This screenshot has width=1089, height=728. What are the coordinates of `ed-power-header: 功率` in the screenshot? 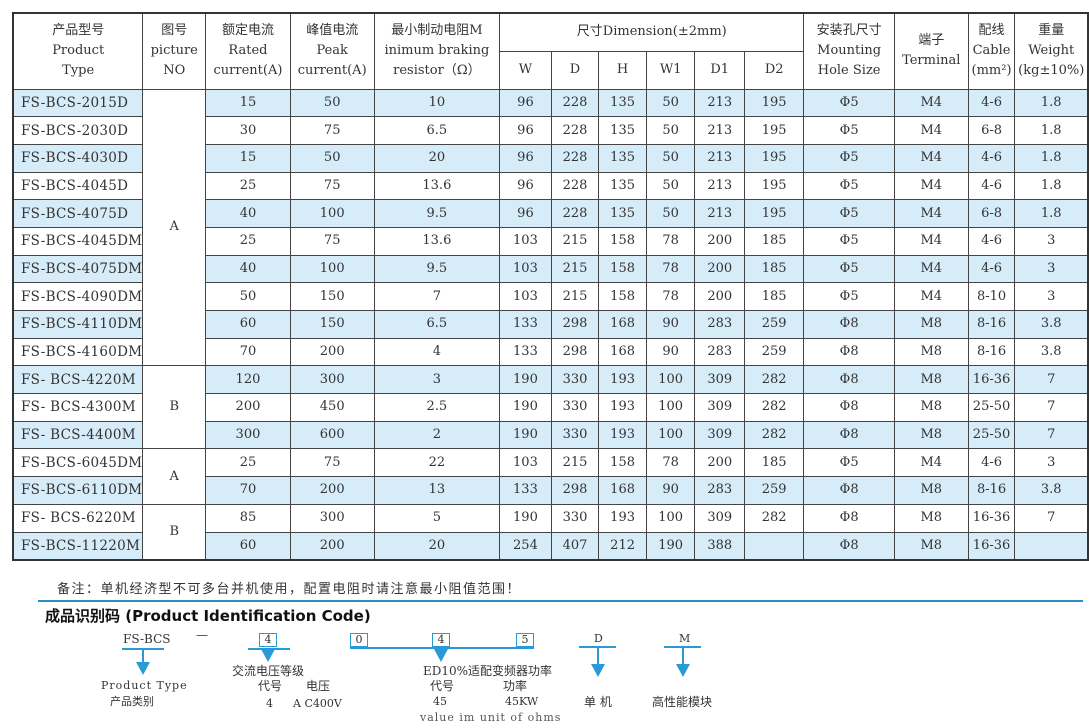 It's located at (515, 686).